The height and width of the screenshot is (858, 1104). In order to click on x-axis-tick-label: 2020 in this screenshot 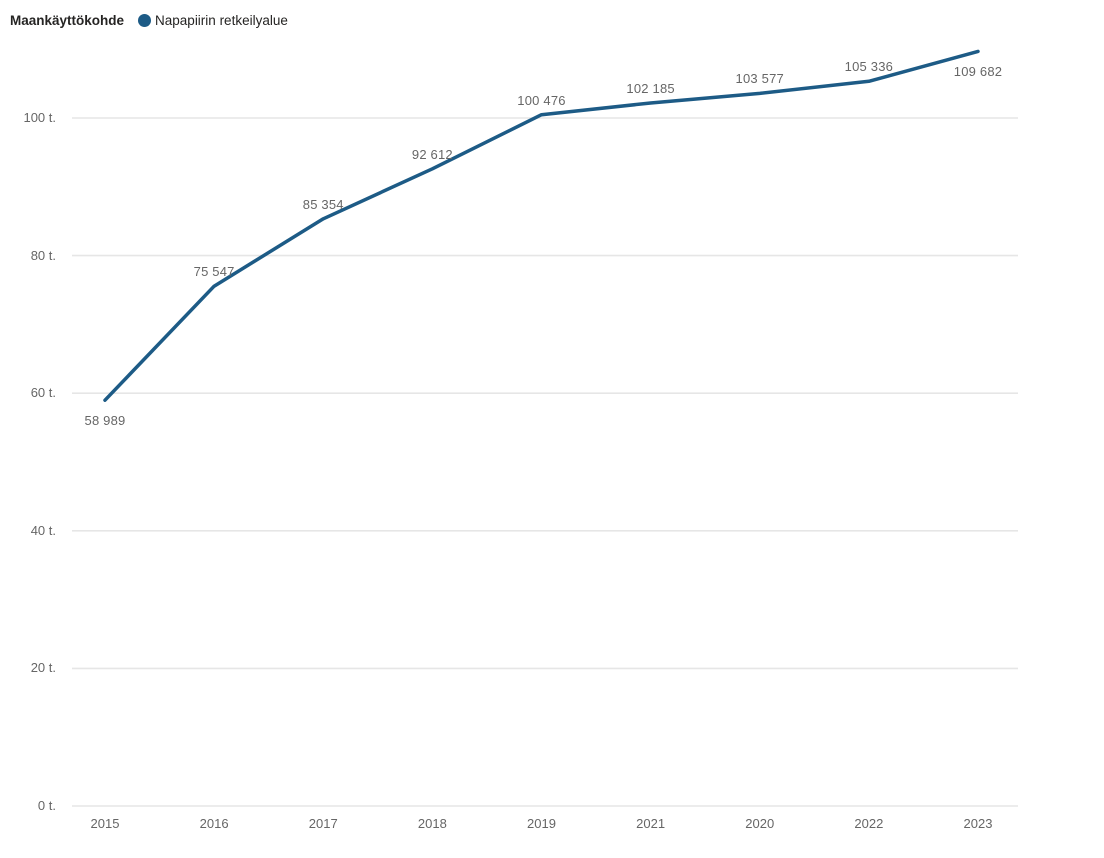, I will do `click(760, 823)`.